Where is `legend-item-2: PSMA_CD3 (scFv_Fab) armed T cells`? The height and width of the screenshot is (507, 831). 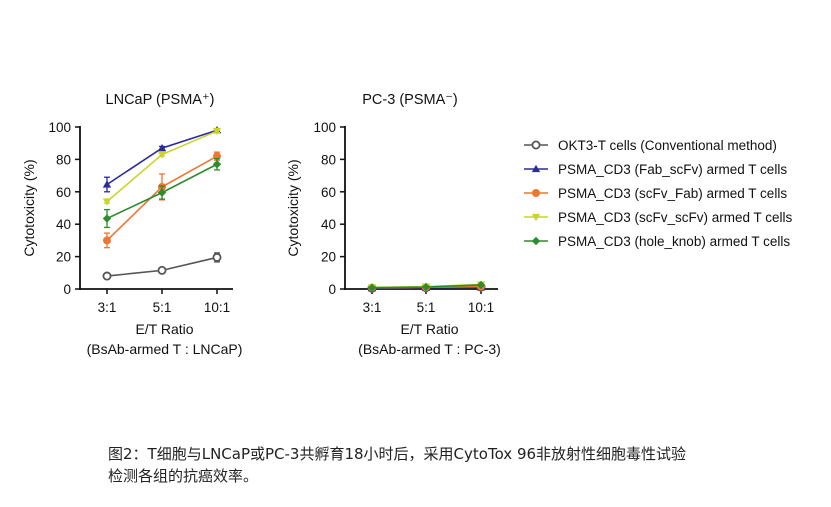
legend-item-2: PSMA_CD3 (scFv_Fab) armed T cells is located at coordinates (655, 193).